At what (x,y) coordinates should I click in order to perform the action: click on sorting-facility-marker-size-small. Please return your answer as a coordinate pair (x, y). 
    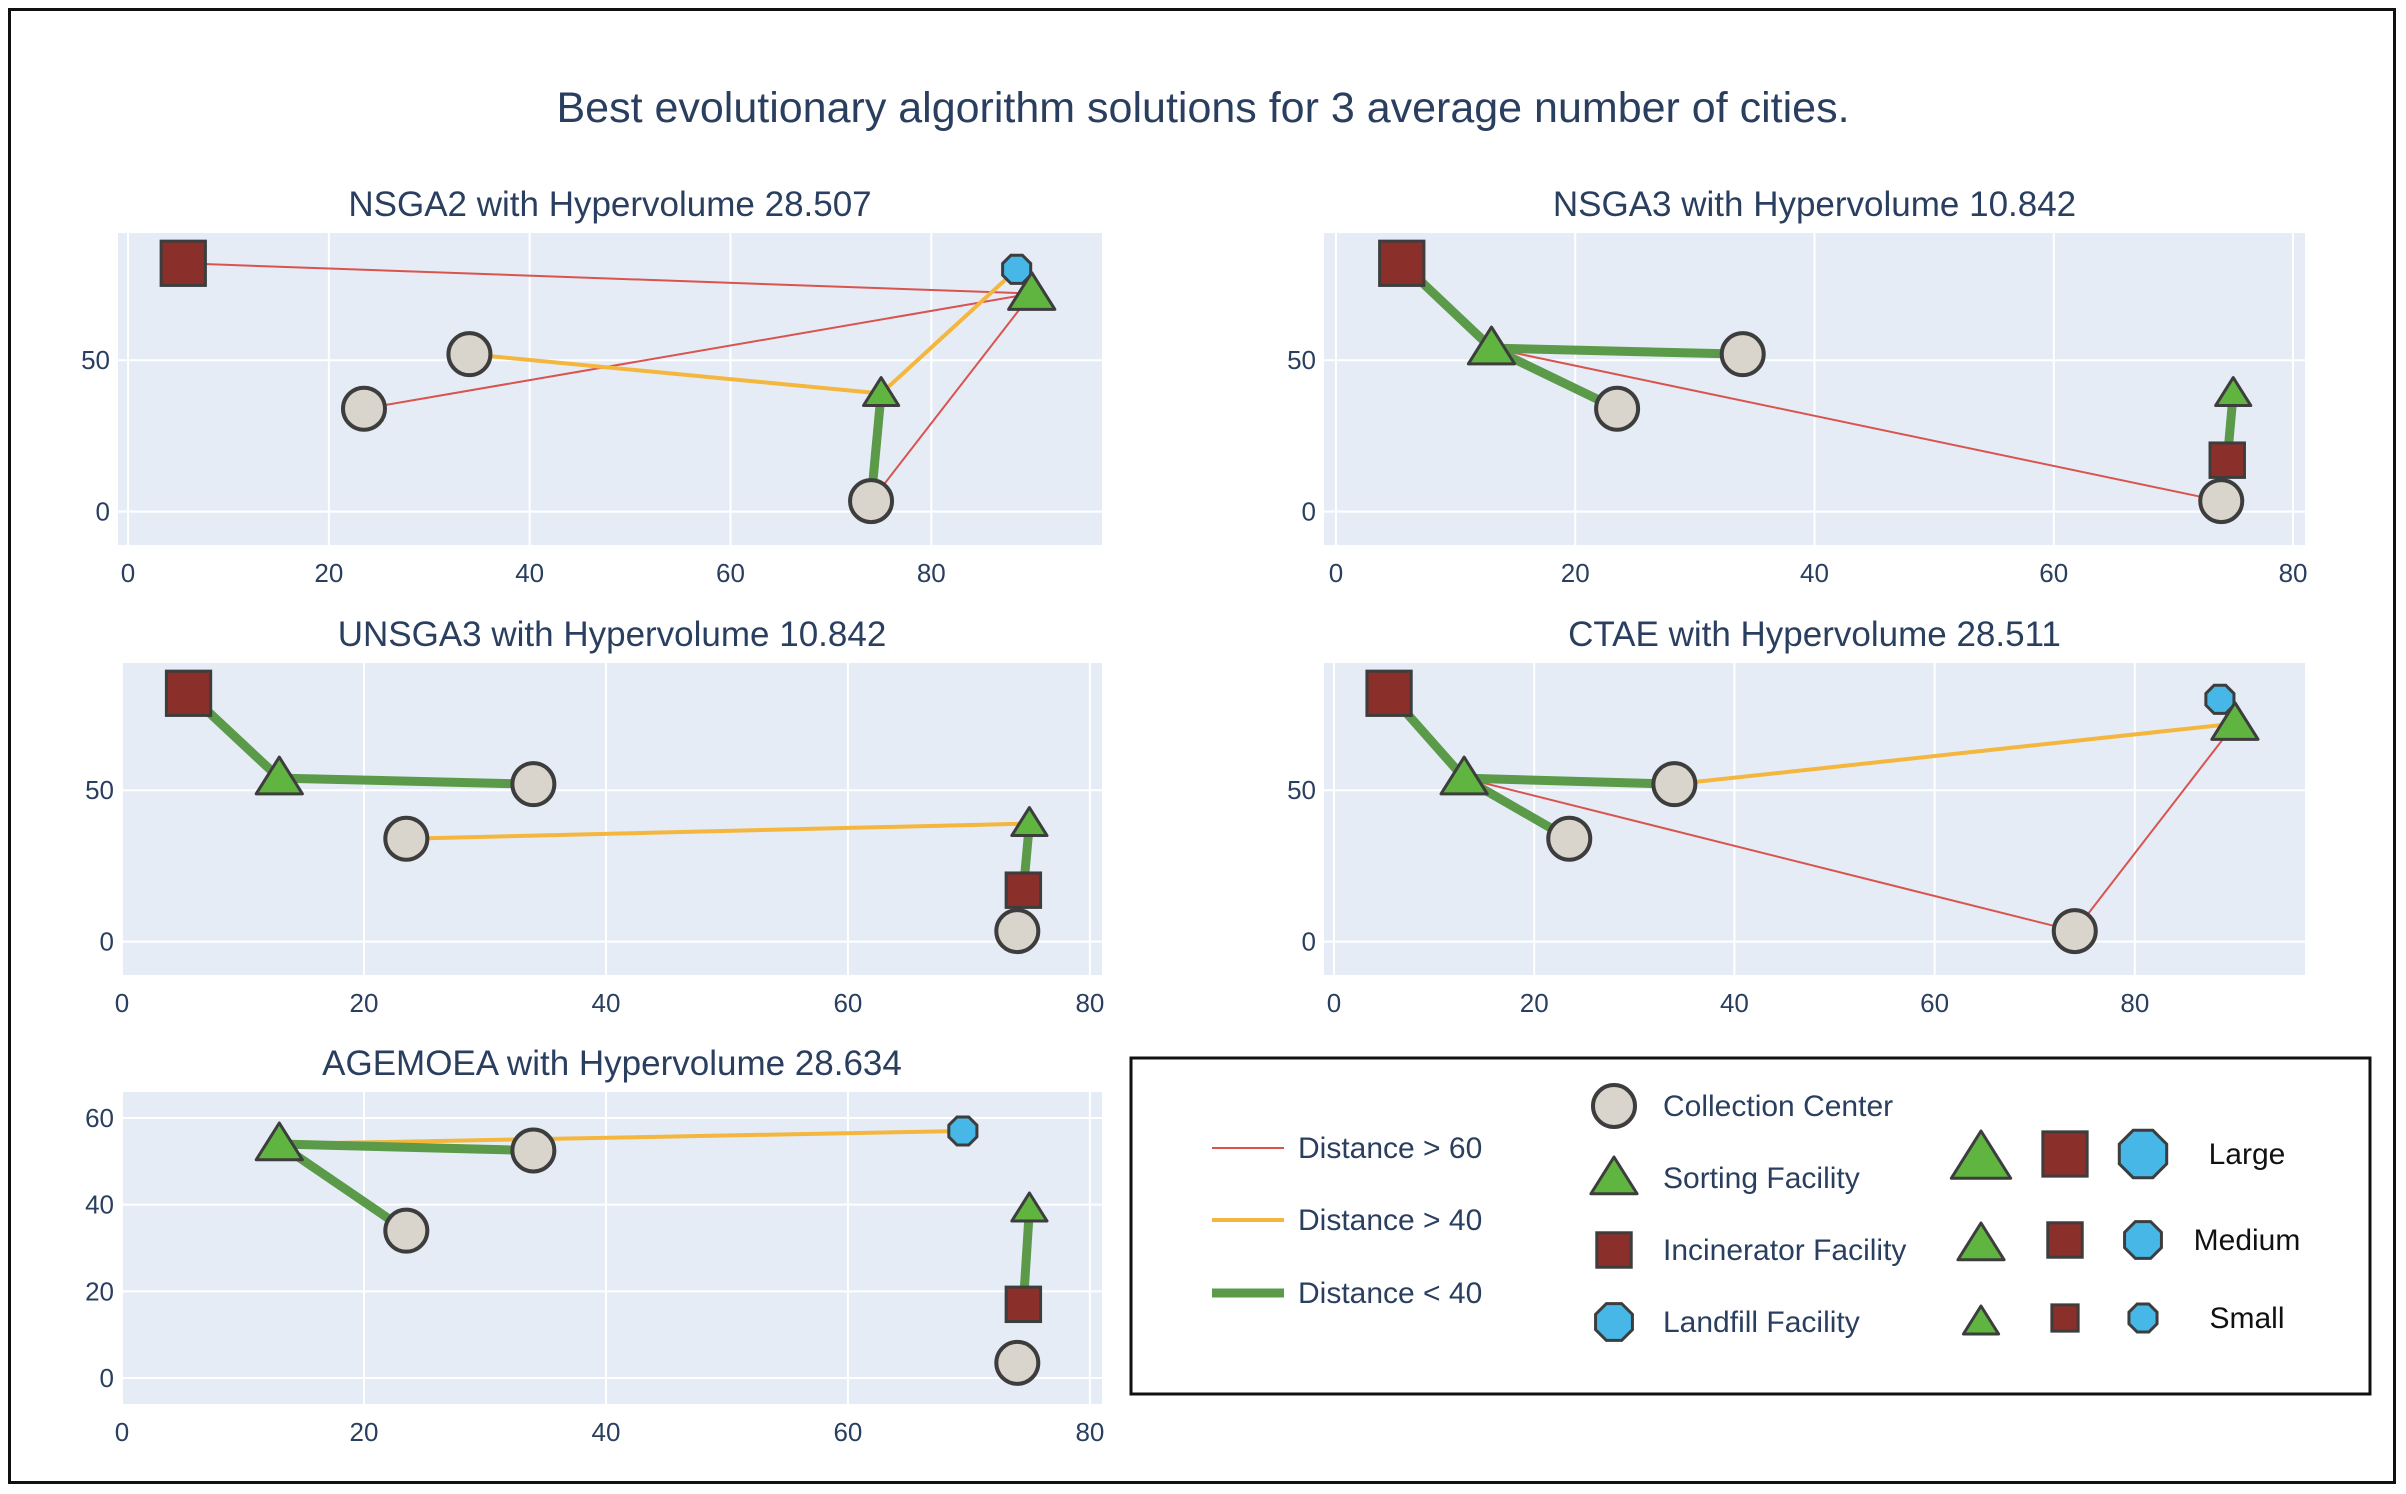
    Looking at the image, I should click on (1981, 1320).